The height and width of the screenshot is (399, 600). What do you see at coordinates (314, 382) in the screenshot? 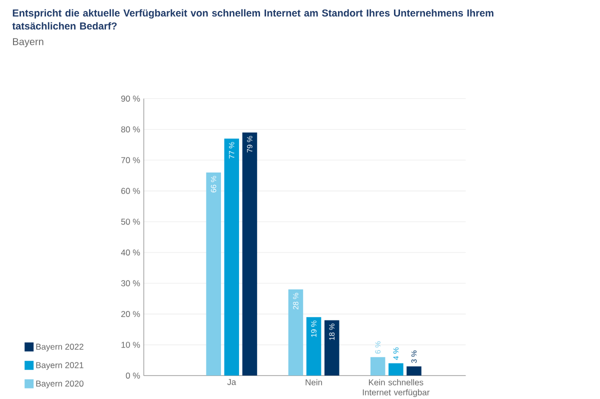
I see `x-tick-label: Nein` at bounding box center [314, 382].